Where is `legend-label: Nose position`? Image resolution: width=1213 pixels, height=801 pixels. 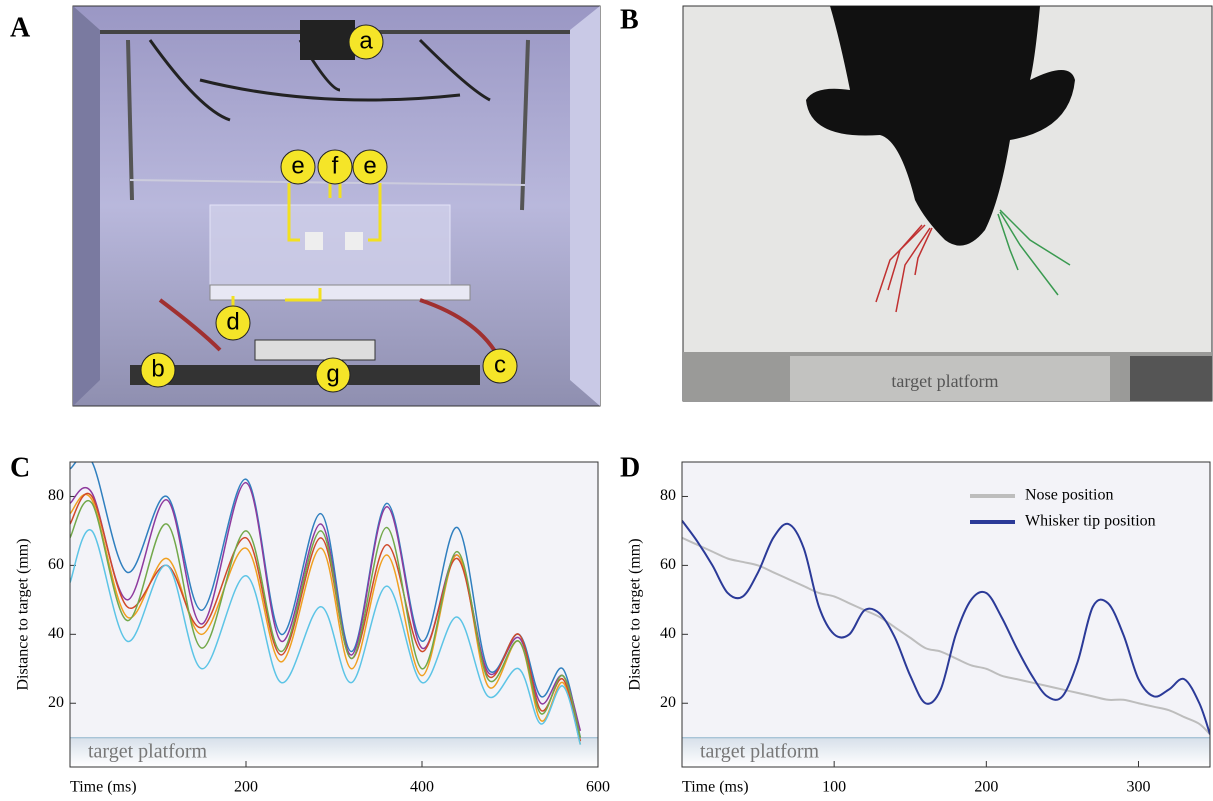
legend-label: Nose position is located at coordinates (1069, 495).